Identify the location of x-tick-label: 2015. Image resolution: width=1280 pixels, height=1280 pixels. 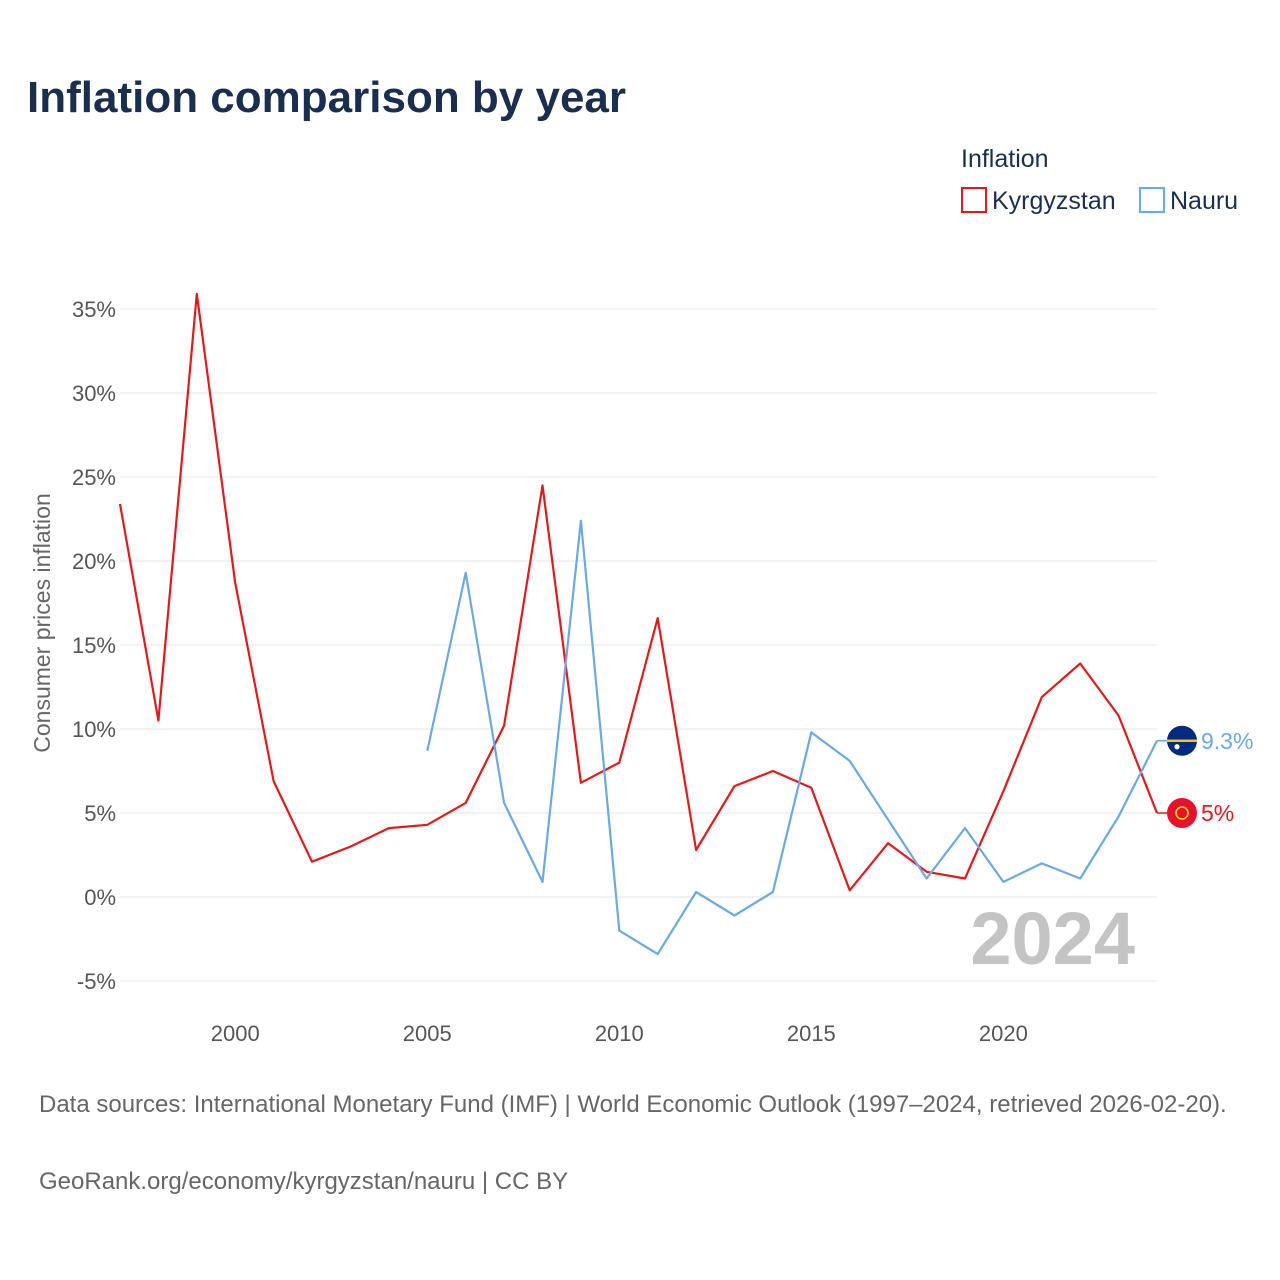
(811, 1033).